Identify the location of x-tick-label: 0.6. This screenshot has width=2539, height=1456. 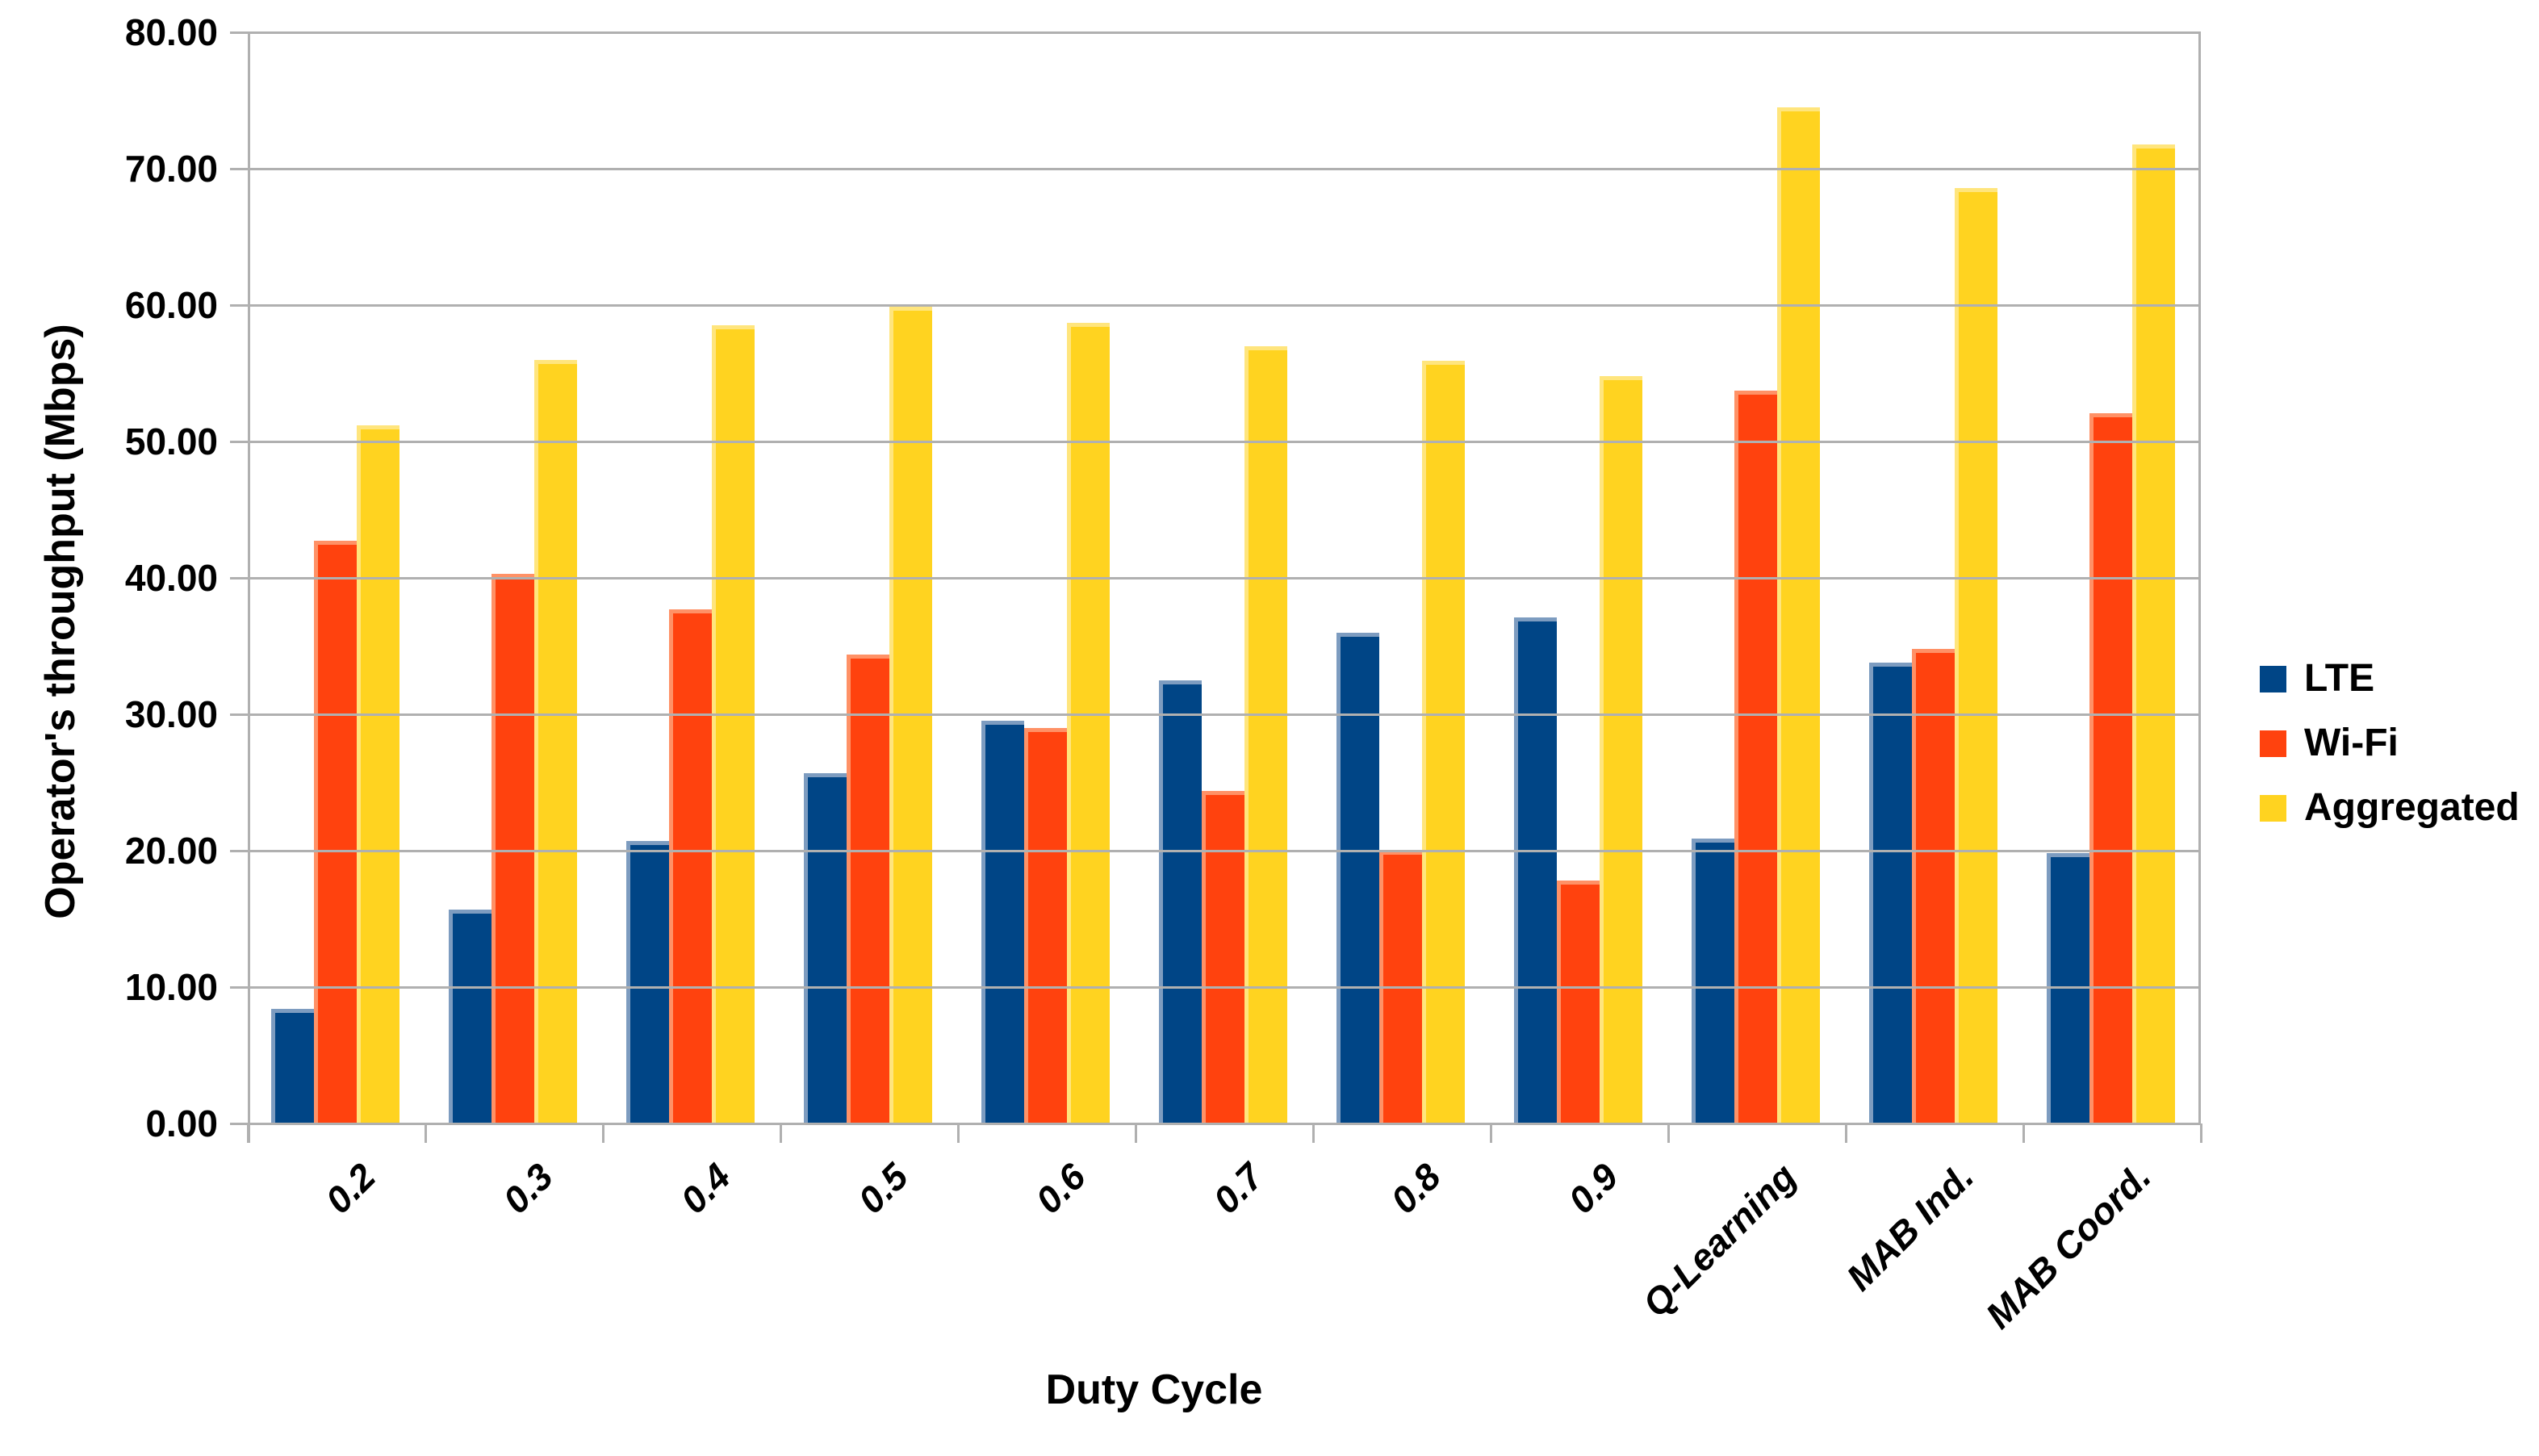
(1060, 1188).